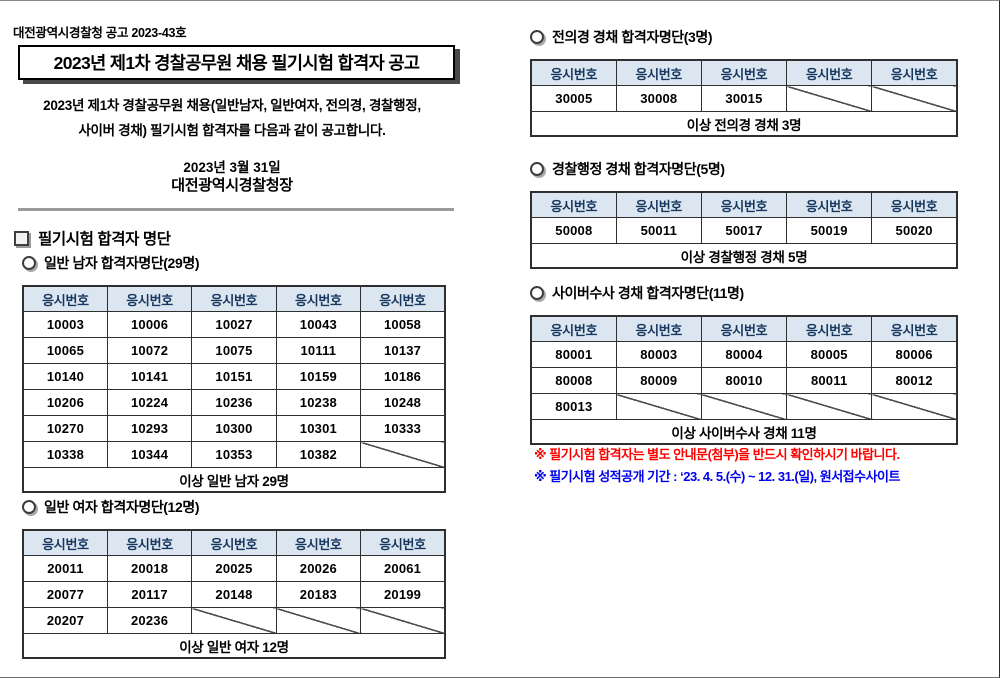  I want to click on footer-row: 이상 사이버수사 경채 11명, so click(744, 432).